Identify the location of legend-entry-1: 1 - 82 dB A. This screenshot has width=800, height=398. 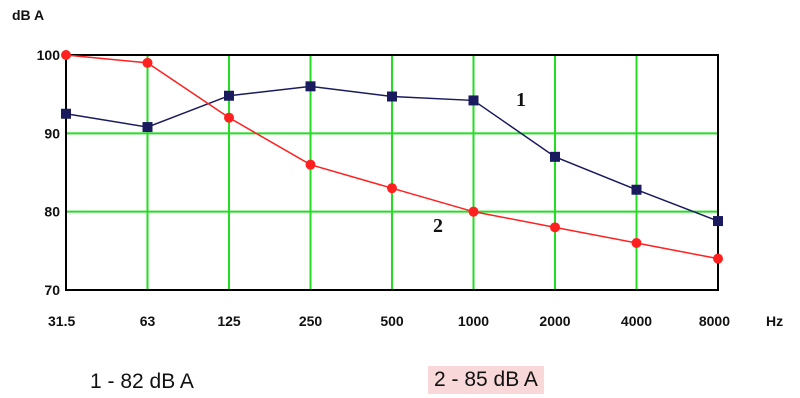
(142, 381).